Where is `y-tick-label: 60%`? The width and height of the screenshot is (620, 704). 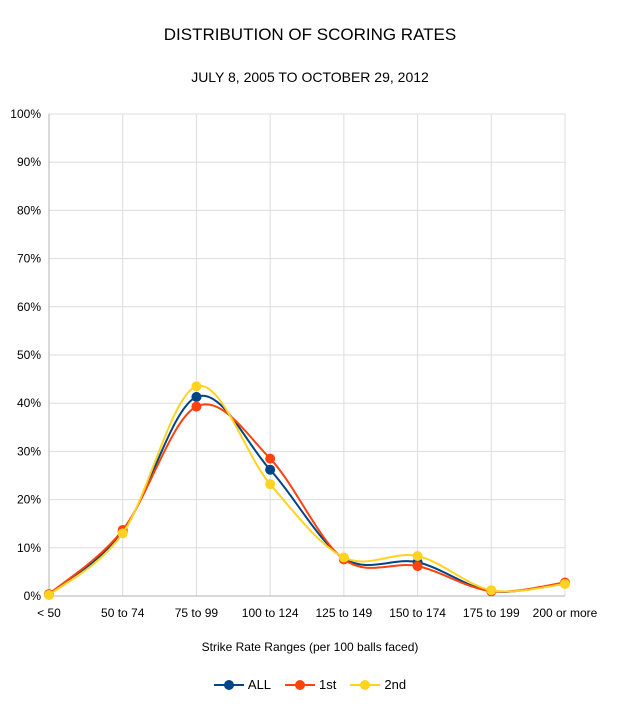 y-tick-label: 60% is located at coordinates (29, 307).